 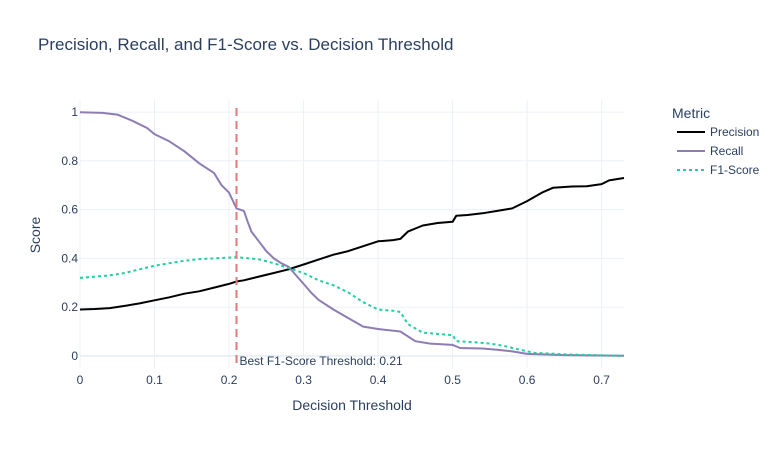 What do you see at coordinates (319, 238) in the screenshot?
I see `annotation-layer: Best F1-Score Threshold: 0.21` at bounding box center [319, 238].